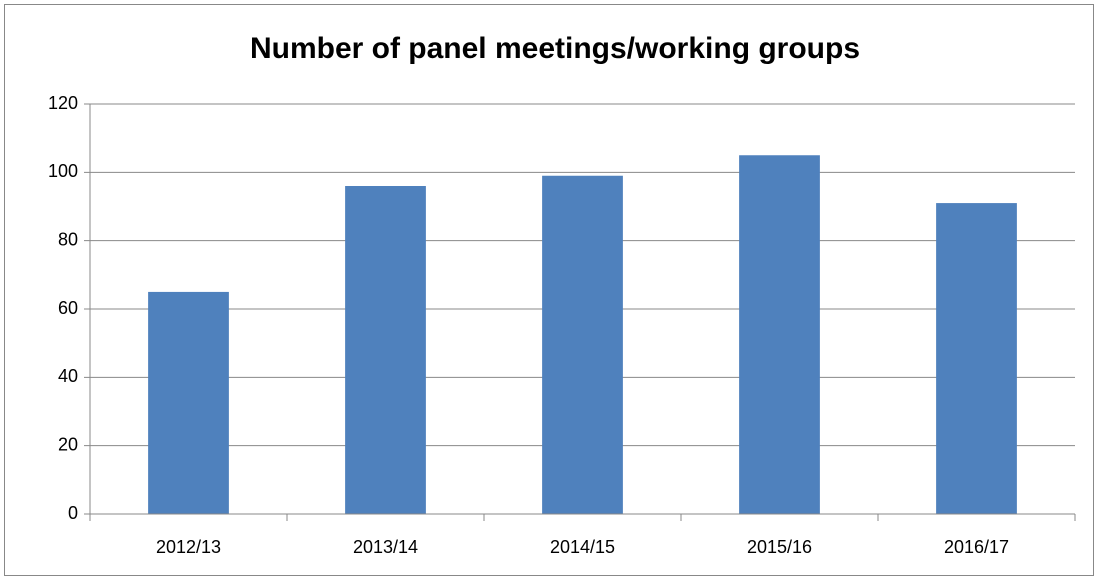 The height and width of the screenshot is (581, 1099). Describe the element at coordinates (68, 376) in the screenshot. I see `y-tick-label: 40` at that location.